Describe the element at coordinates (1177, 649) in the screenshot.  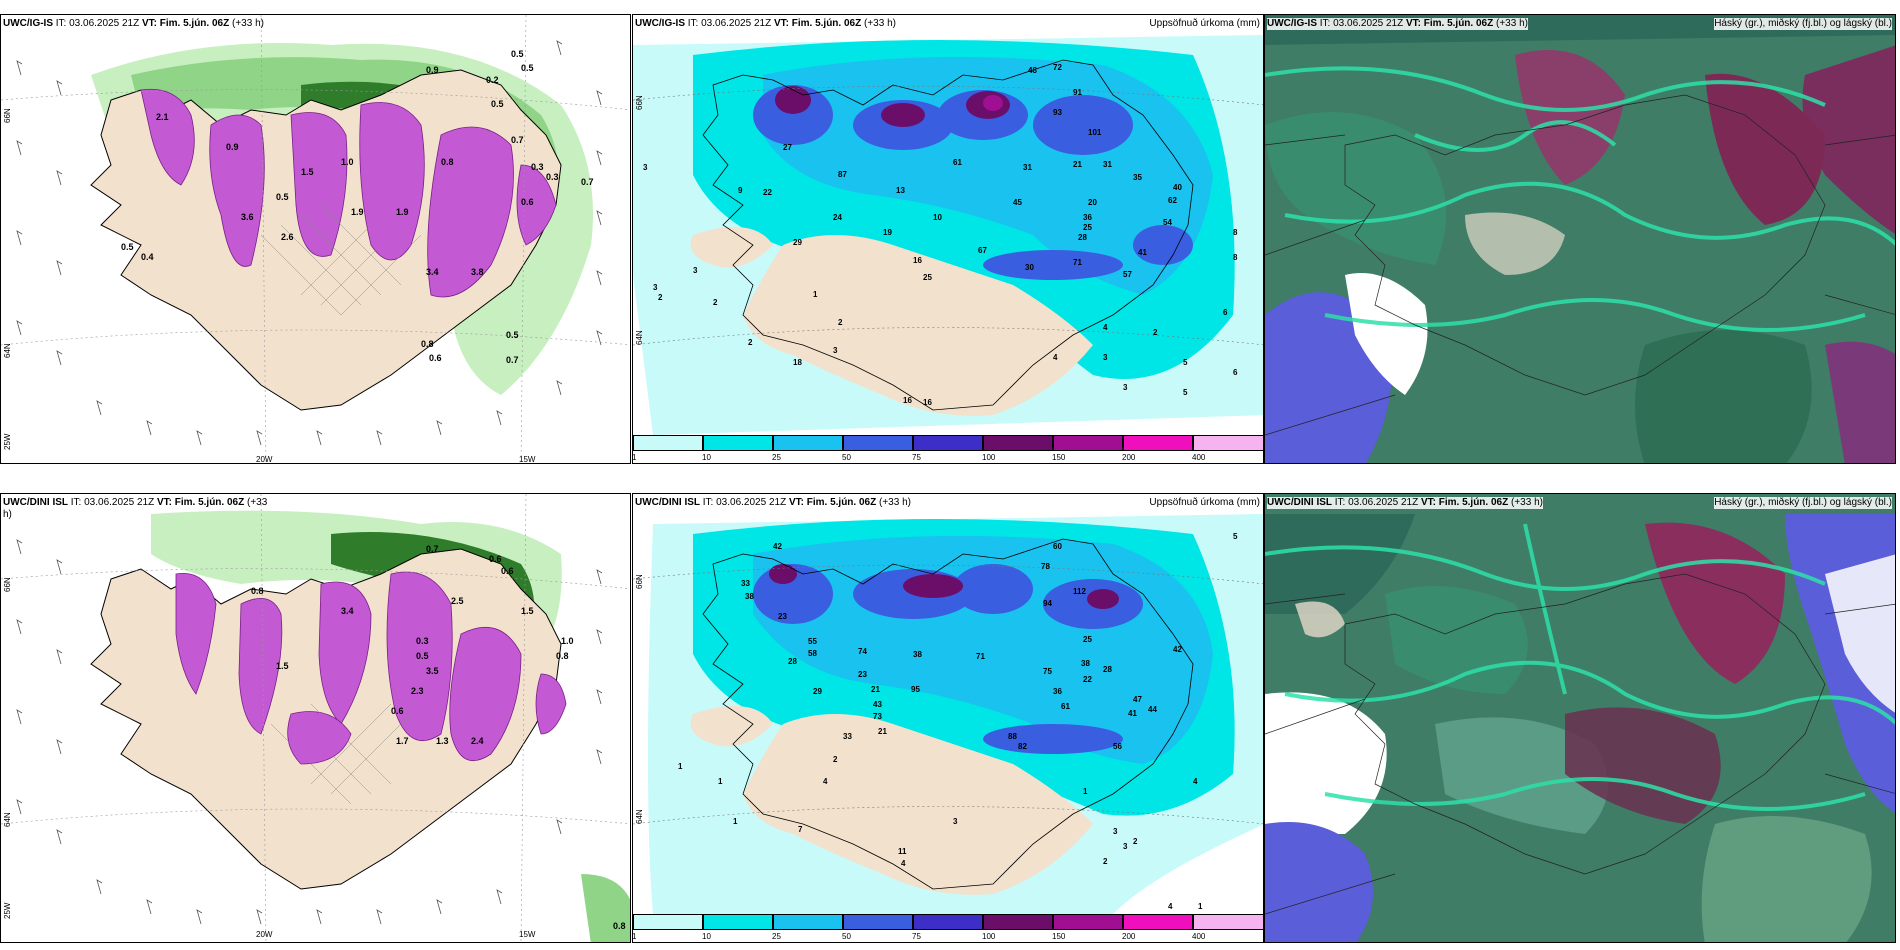
I see `map-value: 42` at that location.